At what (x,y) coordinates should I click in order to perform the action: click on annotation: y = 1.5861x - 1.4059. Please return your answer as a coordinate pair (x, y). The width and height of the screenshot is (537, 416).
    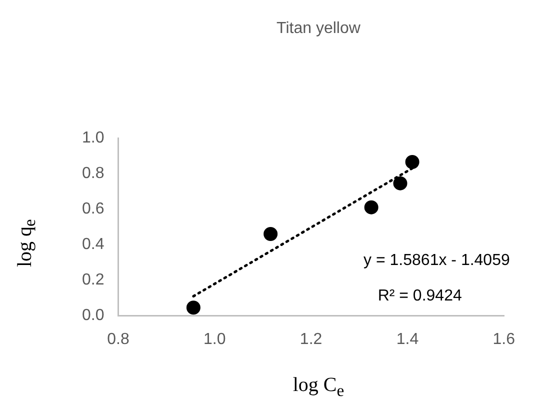
    Looking at the image, I should click on (437, 261).